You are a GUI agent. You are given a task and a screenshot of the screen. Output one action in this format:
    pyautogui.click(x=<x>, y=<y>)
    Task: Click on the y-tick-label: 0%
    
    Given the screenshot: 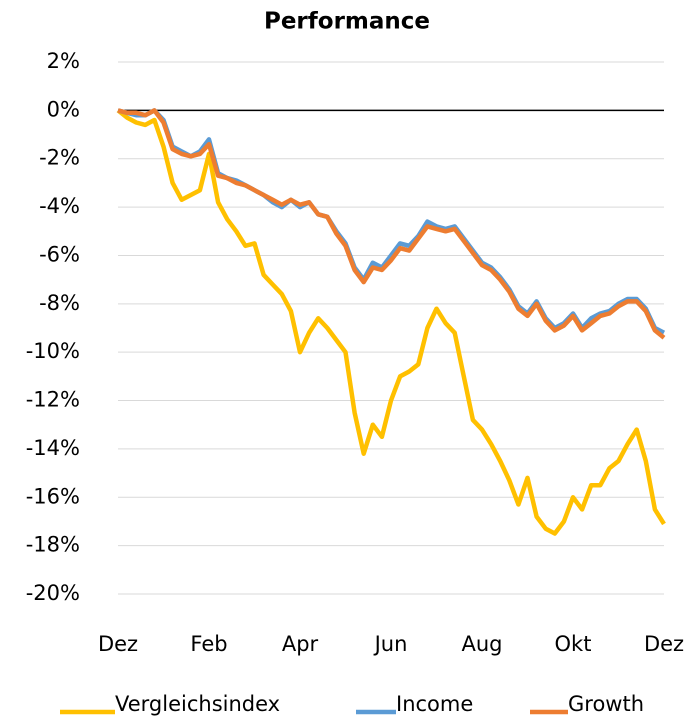 What is the action you would take?
    pyautogui.click(x=63, y=109)
    